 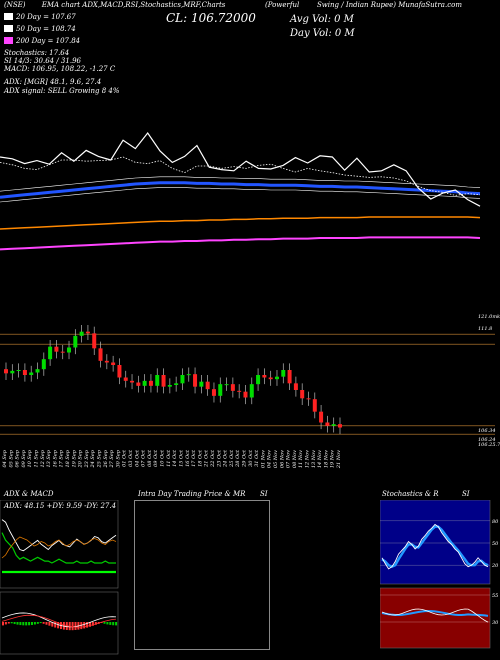 I want to click on price-xtick: 31 Oct, so click(x=257, y=458).